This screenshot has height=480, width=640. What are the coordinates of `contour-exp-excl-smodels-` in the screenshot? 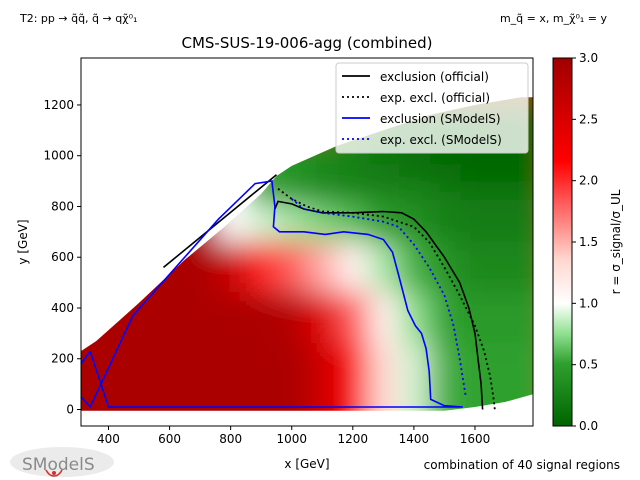 It's located at (379, 297).